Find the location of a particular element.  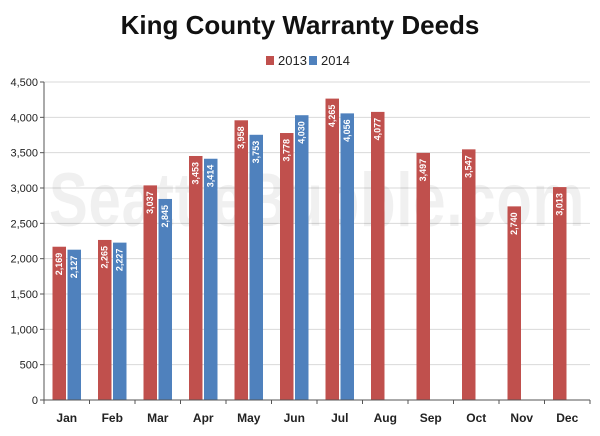

bar-2013-sep is located at coordinates (423, 276).